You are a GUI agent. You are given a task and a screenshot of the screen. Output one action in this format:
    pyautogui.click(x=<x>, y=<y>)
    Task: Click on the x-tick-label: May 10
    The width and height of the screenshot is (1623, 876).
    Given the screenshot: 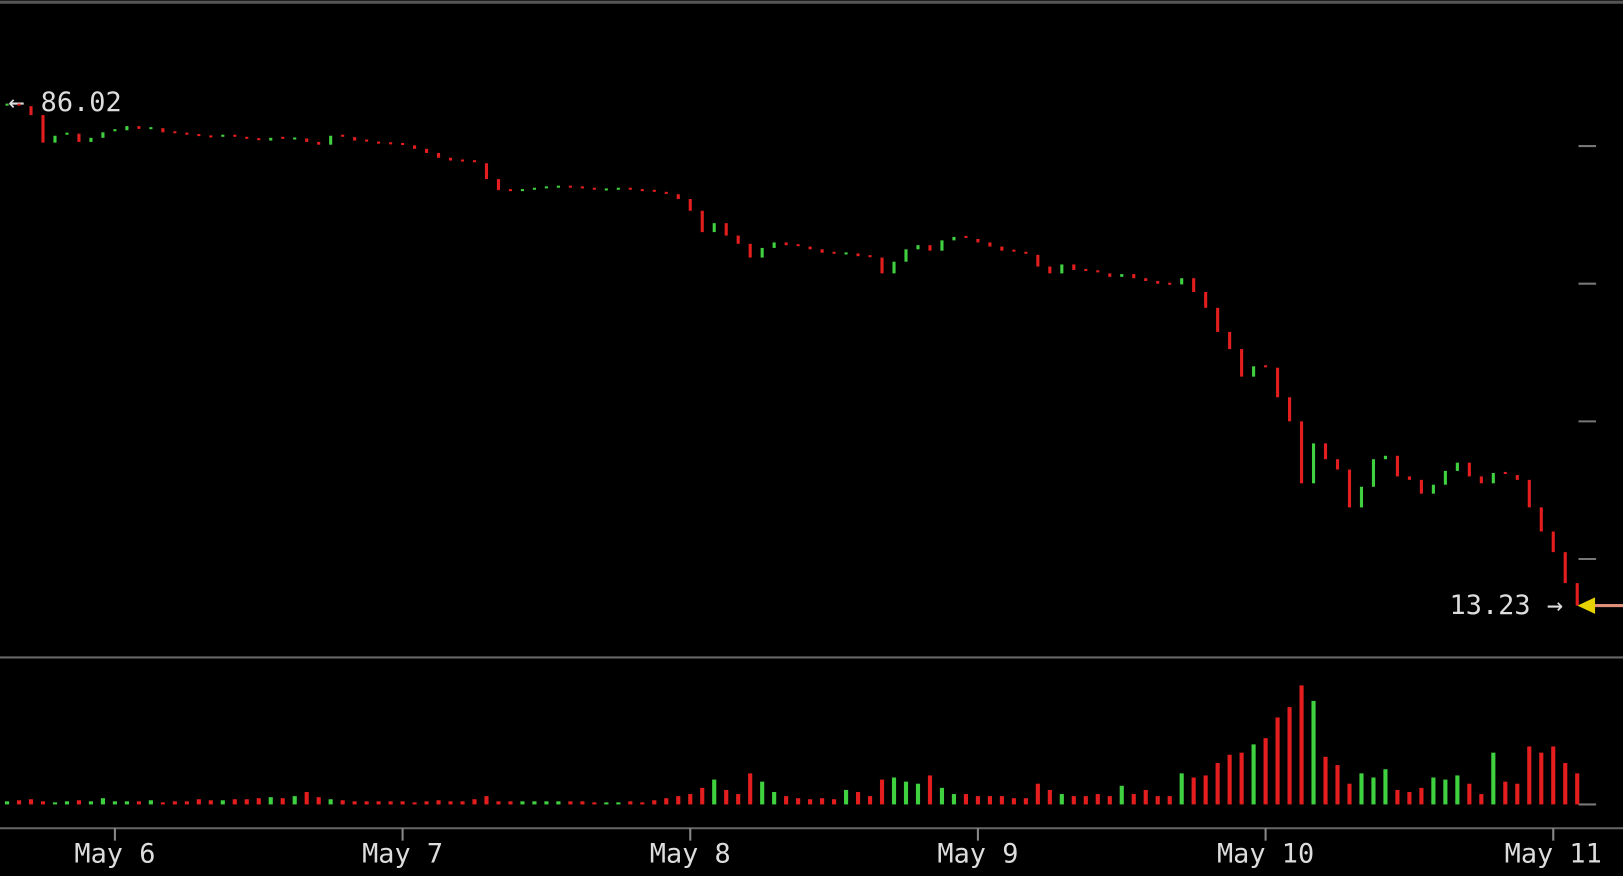 What is the action you would take?
    pyautogui.click(x=1265, y=854)
    